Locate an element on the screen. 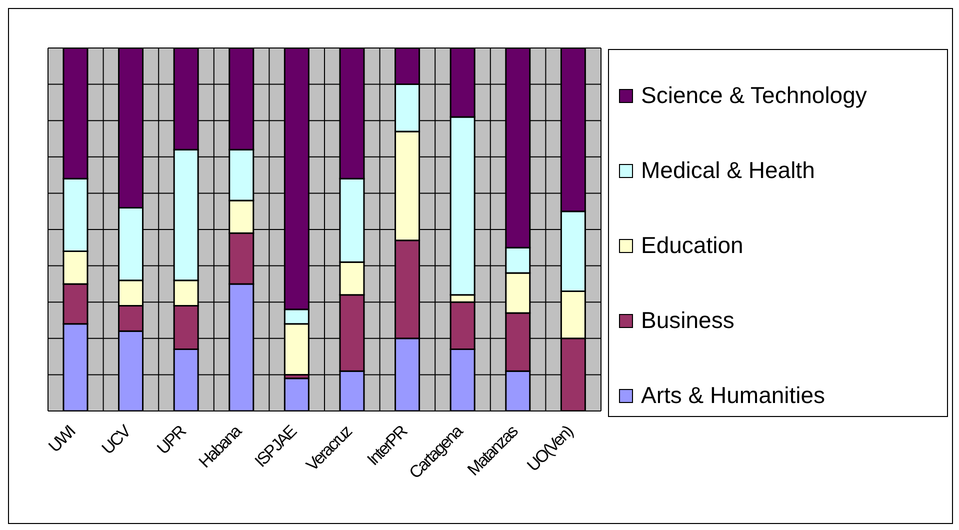 The width and height of the screenshot is (959, 530). legend-label: Medical & Health is located at coordinates (728, 170).